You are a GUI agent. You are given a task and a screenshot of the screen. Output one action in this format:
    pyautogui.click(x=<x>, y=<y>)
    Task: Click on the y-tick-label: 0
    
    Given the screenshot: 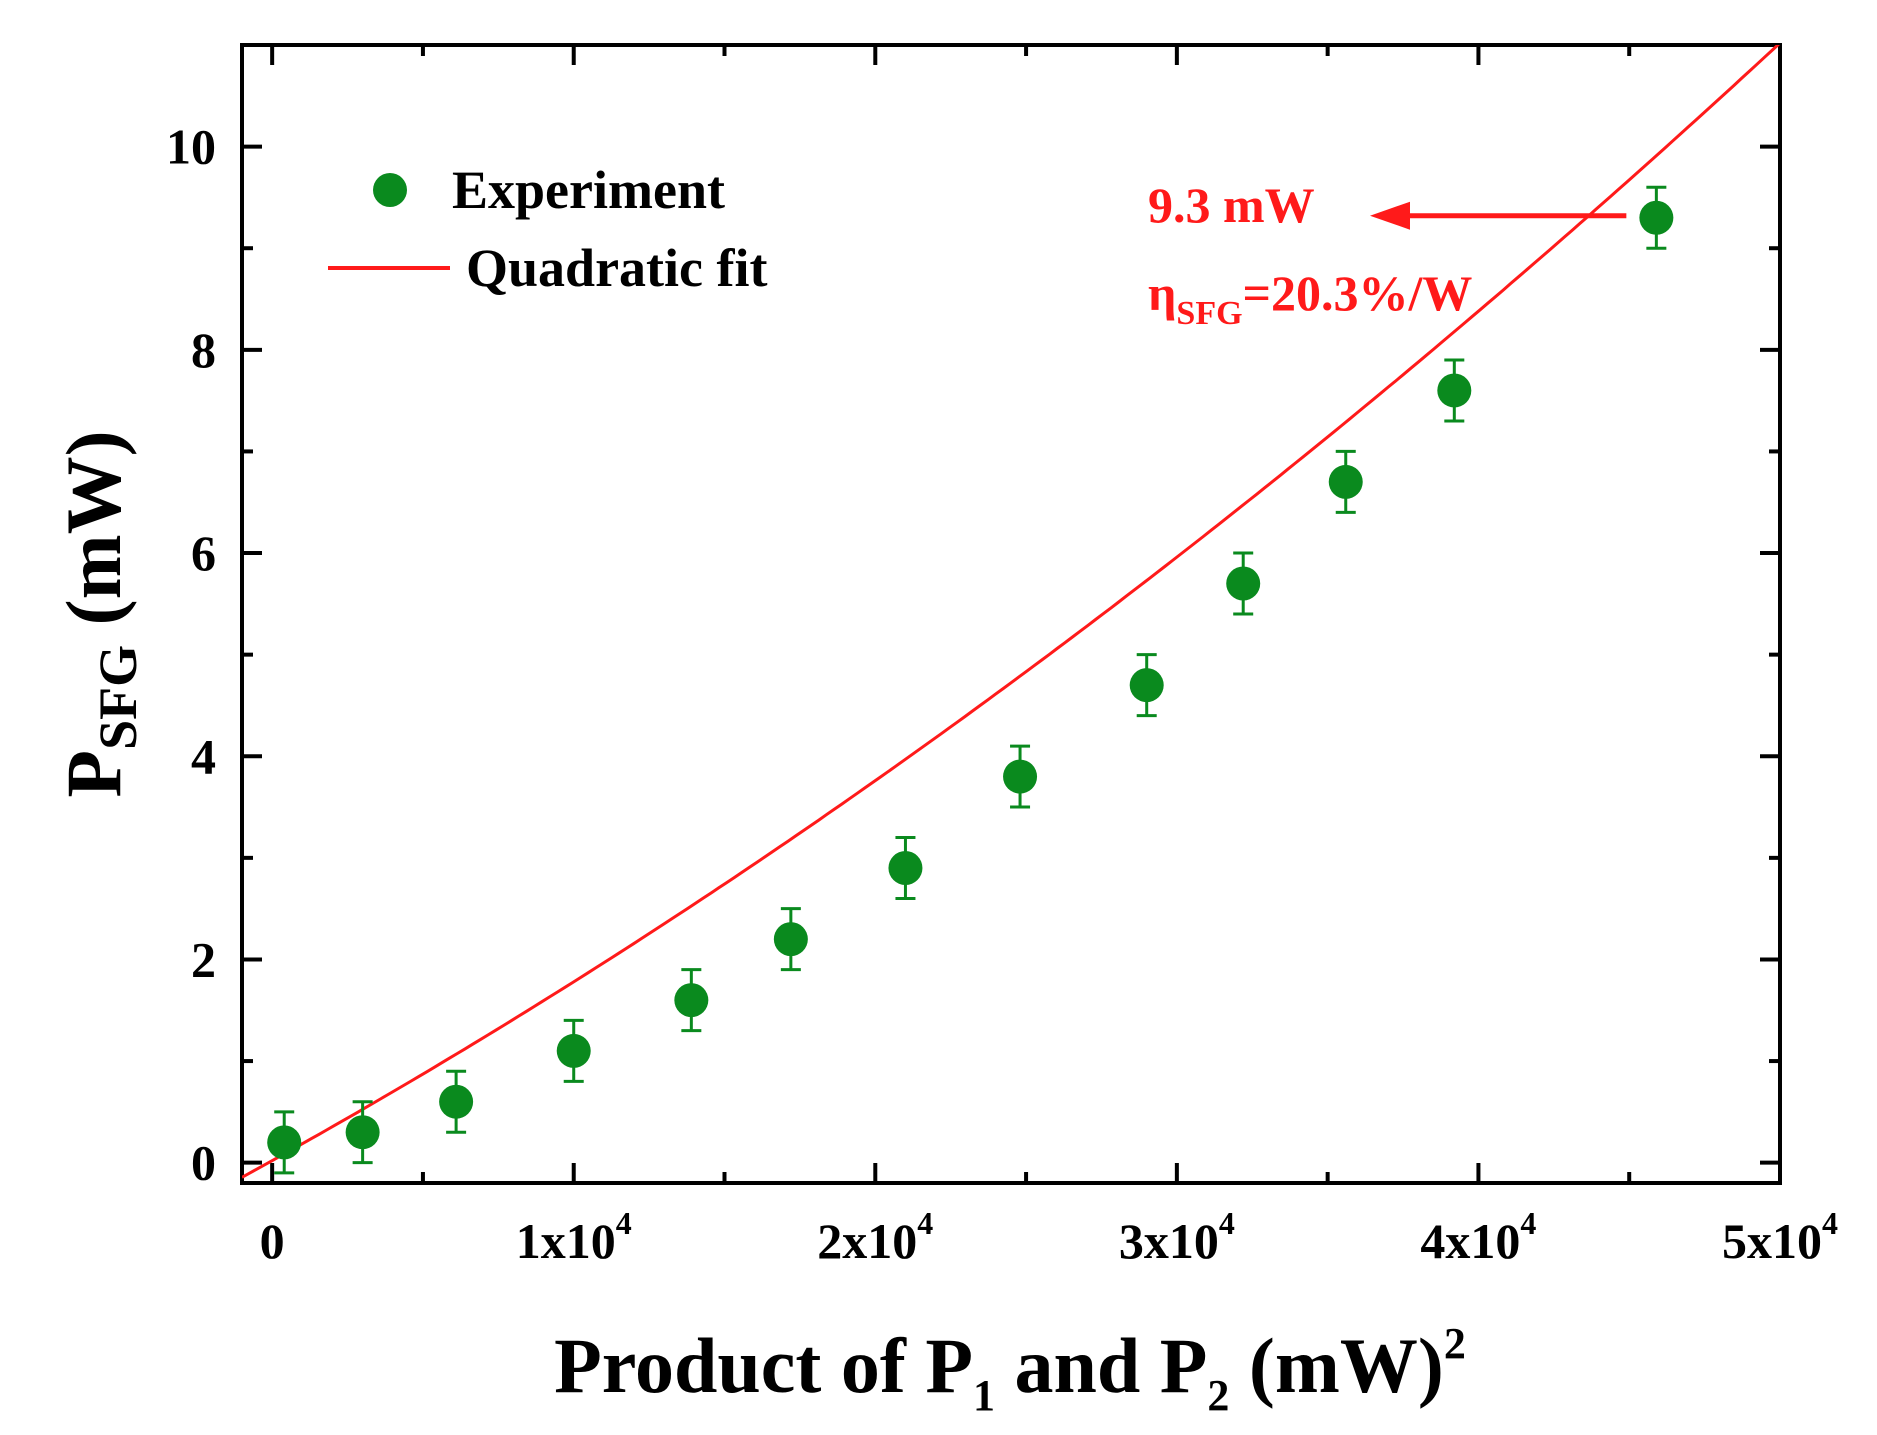 What is the action you would take?
    pyautogui.click(x=203, y=1163)
    